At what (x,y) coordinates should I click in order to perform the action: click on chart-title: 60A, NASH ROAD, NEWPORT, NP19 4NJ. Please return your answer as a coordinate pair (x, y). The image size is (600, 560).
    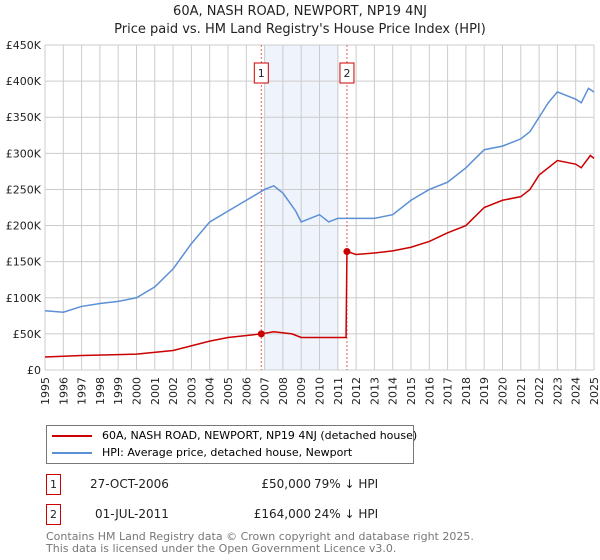
    Looking at the image, I should click on (300, 11).